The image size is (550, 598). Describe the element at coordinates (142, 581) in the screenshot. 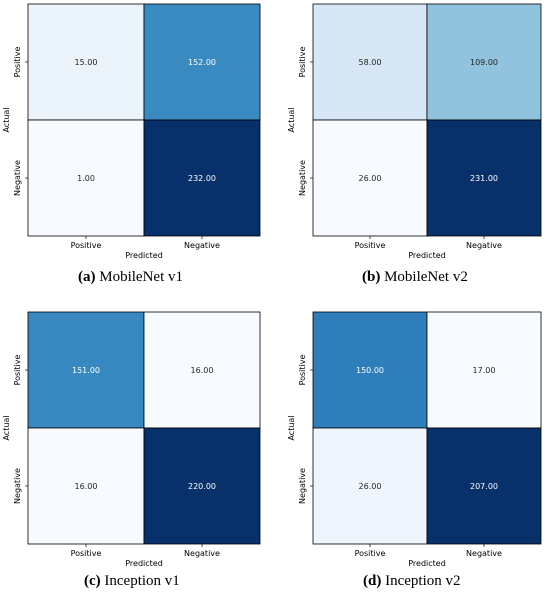

I see `panel-title: Inception v1` at that location.